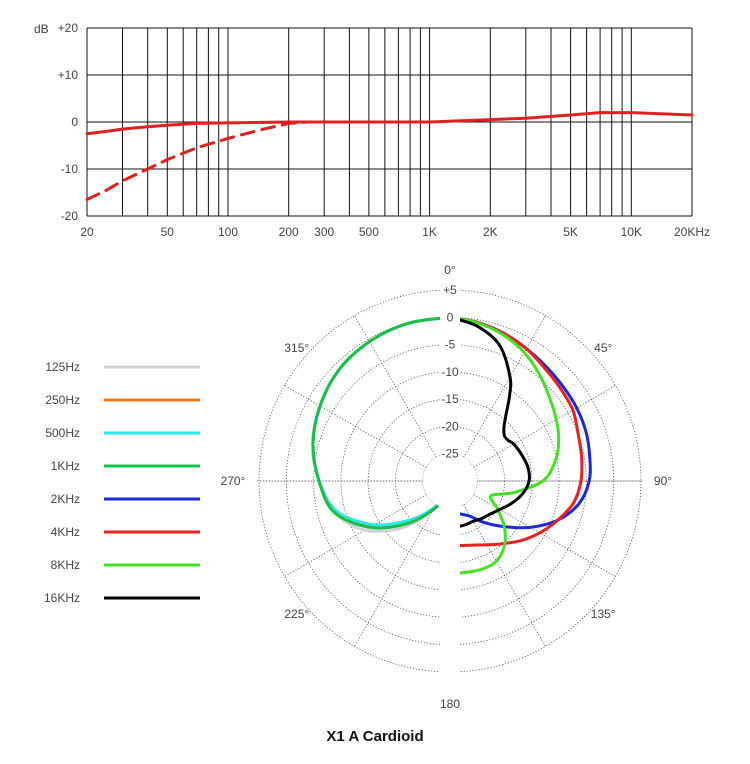 The height and width of the screenshot is (764, 750). Describe the element at coordinates (228, 232) in the screenshot. I see `x-tick-label: 100` at that location.